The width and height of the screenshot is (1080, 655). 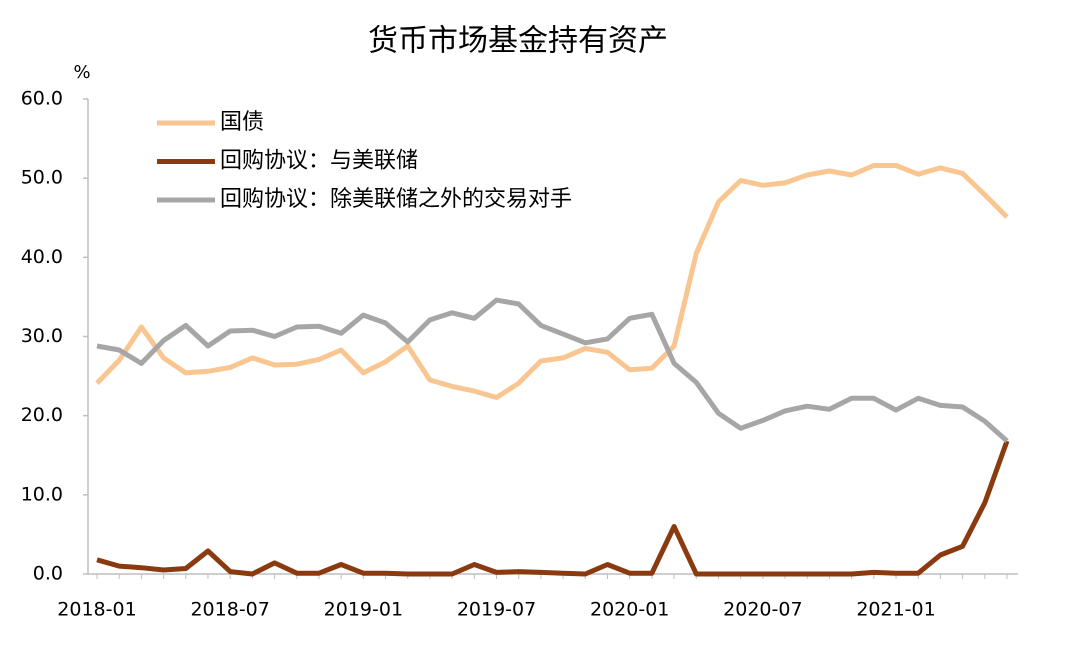 I want to click on x-tick-label: 2021-01, so click(x=895, y=610).